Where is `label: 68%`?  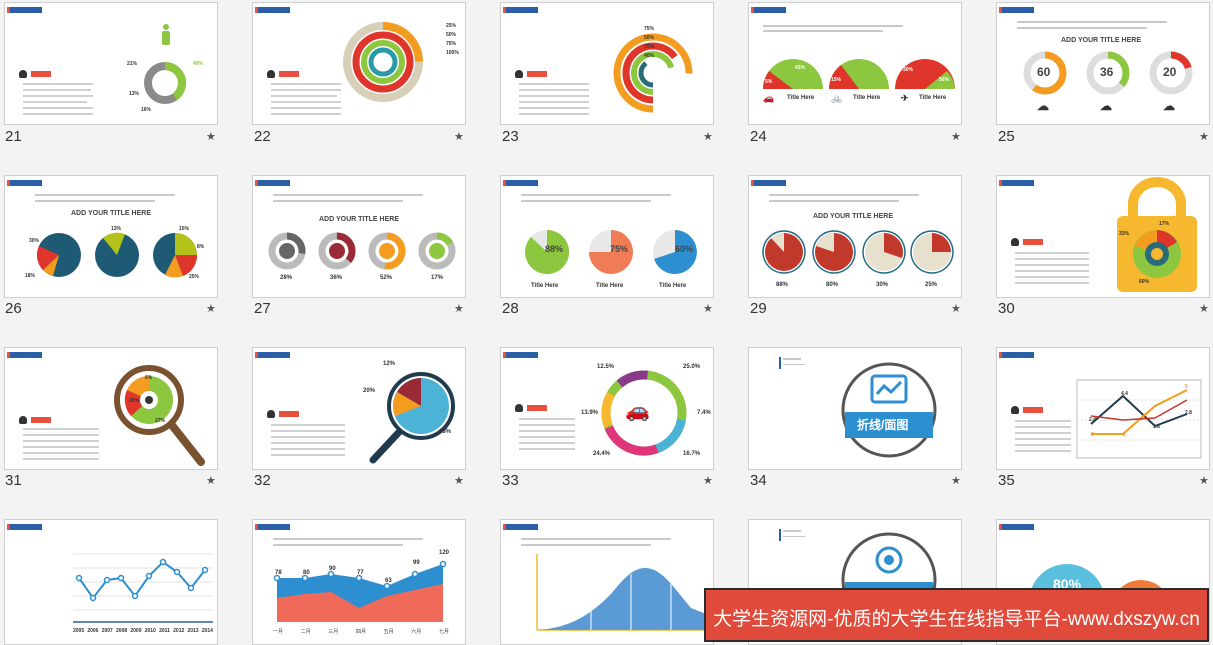 label: 68% is located at coordinates (445, 432).